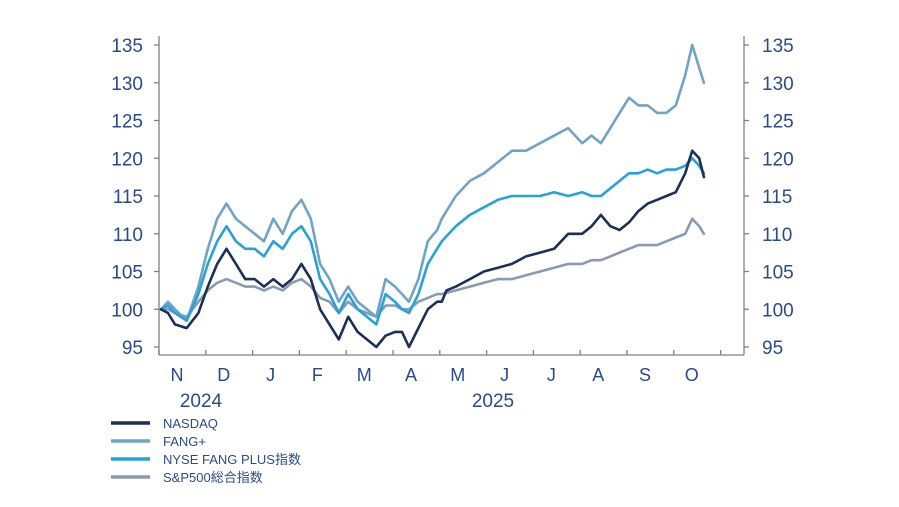  What do you see at coordinates (778, 273) in the screenshot?
I see `y-tick-label-right: 105` at bounding box center [778, 273].